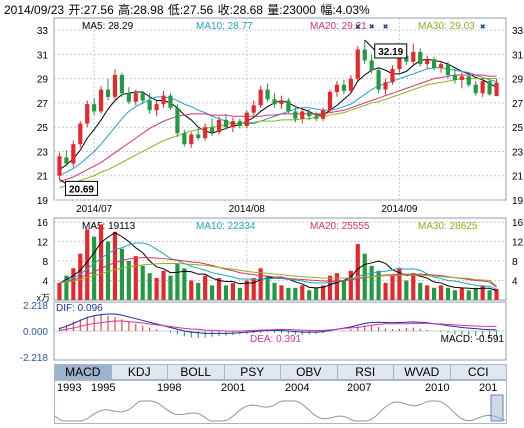 The height and width of the screenshot is (428, 524). What do you see at coordinates (81, 188) in the screenshot?
I see `min-marker-box` at bounding box center [81, 188].